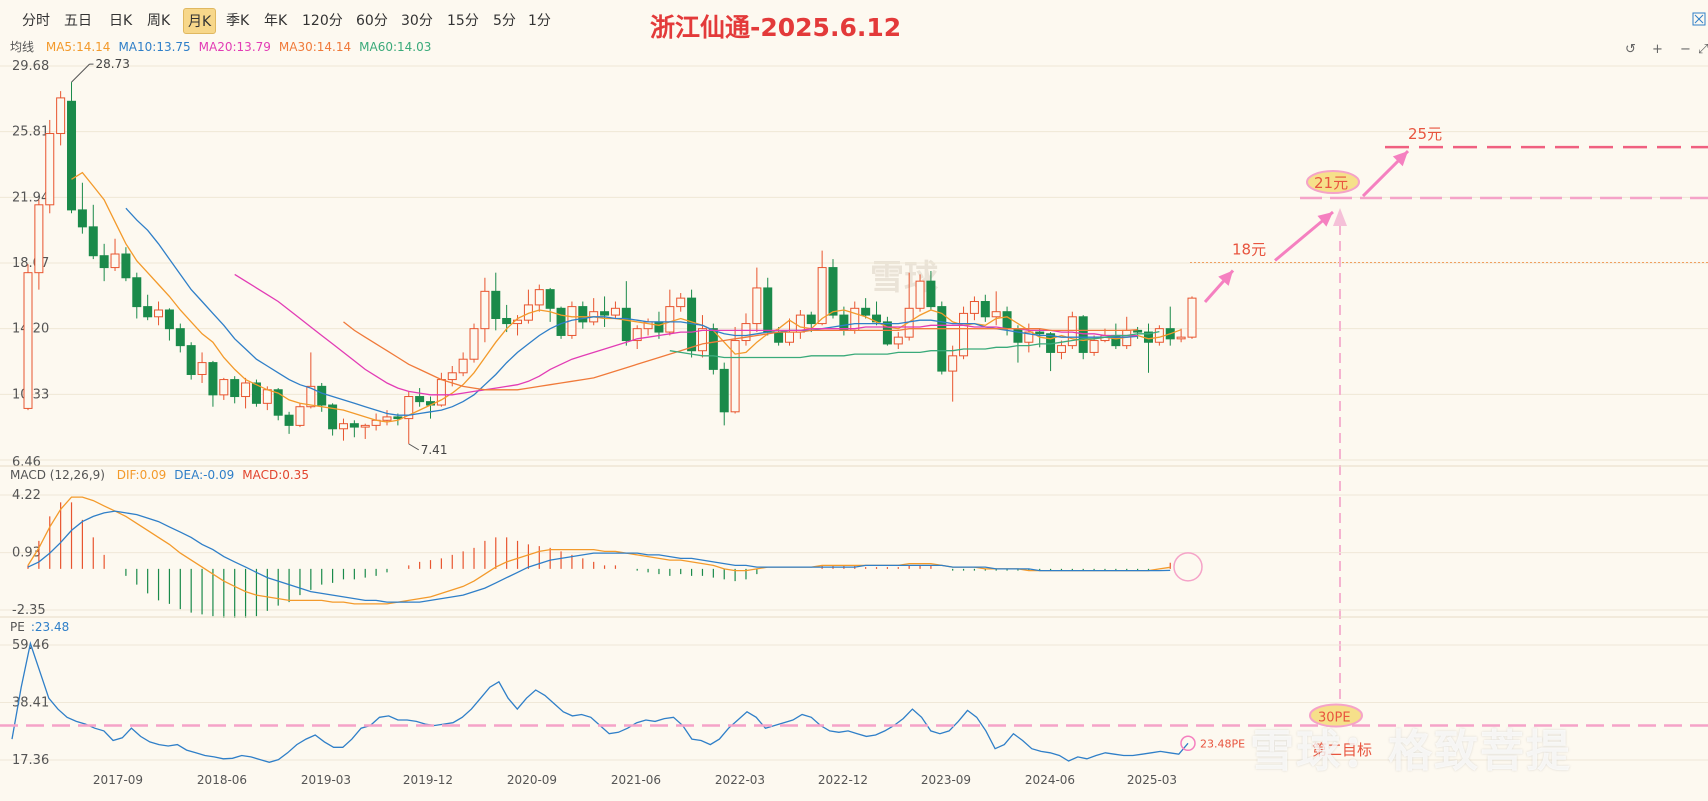 This screenshot has height=801, width=1708. What do you see at coordinates (1331, 183) in the screenshot?
I see `target-label-21: 21元` at bounding box center [1331, 183].